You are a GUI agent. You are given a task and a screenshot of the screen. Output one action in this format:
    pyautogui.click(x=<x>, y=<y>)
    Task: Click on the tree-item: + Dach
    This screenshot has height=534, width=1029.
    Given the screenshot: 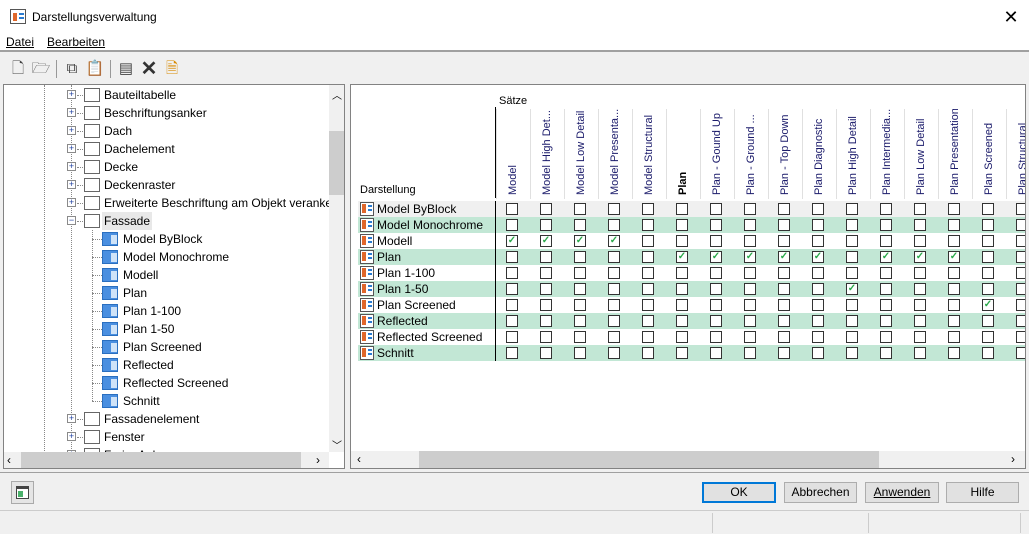 What is the action you would take?
    pyautogui.click(x=169, y=131)
    